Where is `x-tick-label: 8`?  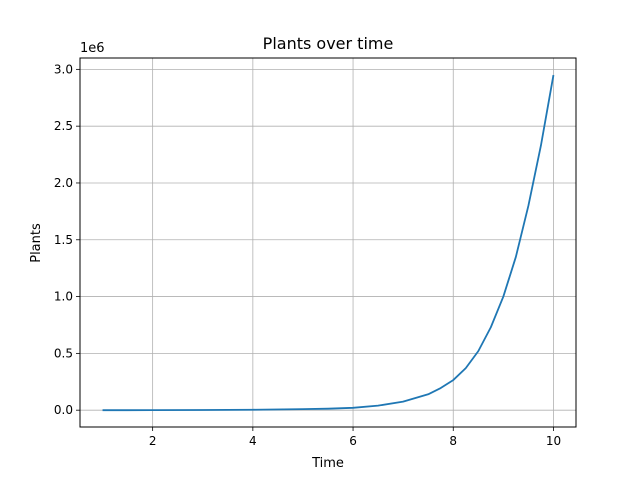
x-tick-label: 8 is located at coordinates (453, 441).